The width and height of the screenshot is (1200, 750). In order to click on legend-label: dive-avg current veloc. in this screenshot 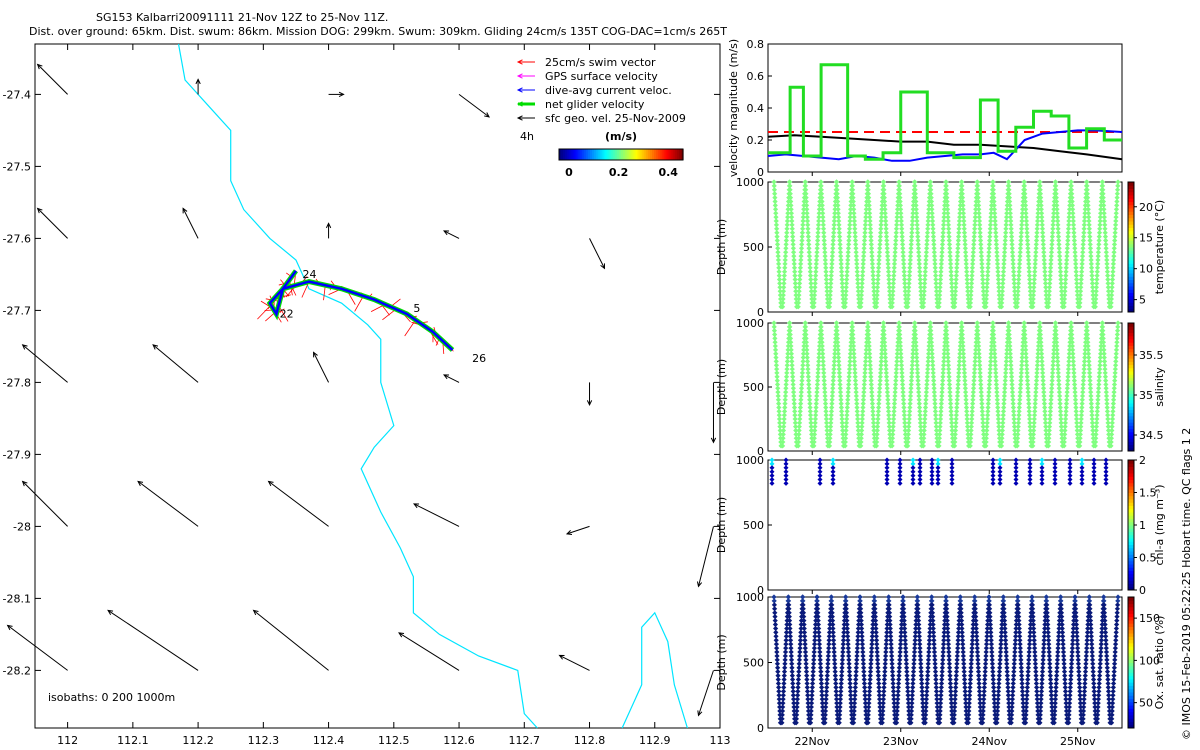, I will do `click(608, 90)`.